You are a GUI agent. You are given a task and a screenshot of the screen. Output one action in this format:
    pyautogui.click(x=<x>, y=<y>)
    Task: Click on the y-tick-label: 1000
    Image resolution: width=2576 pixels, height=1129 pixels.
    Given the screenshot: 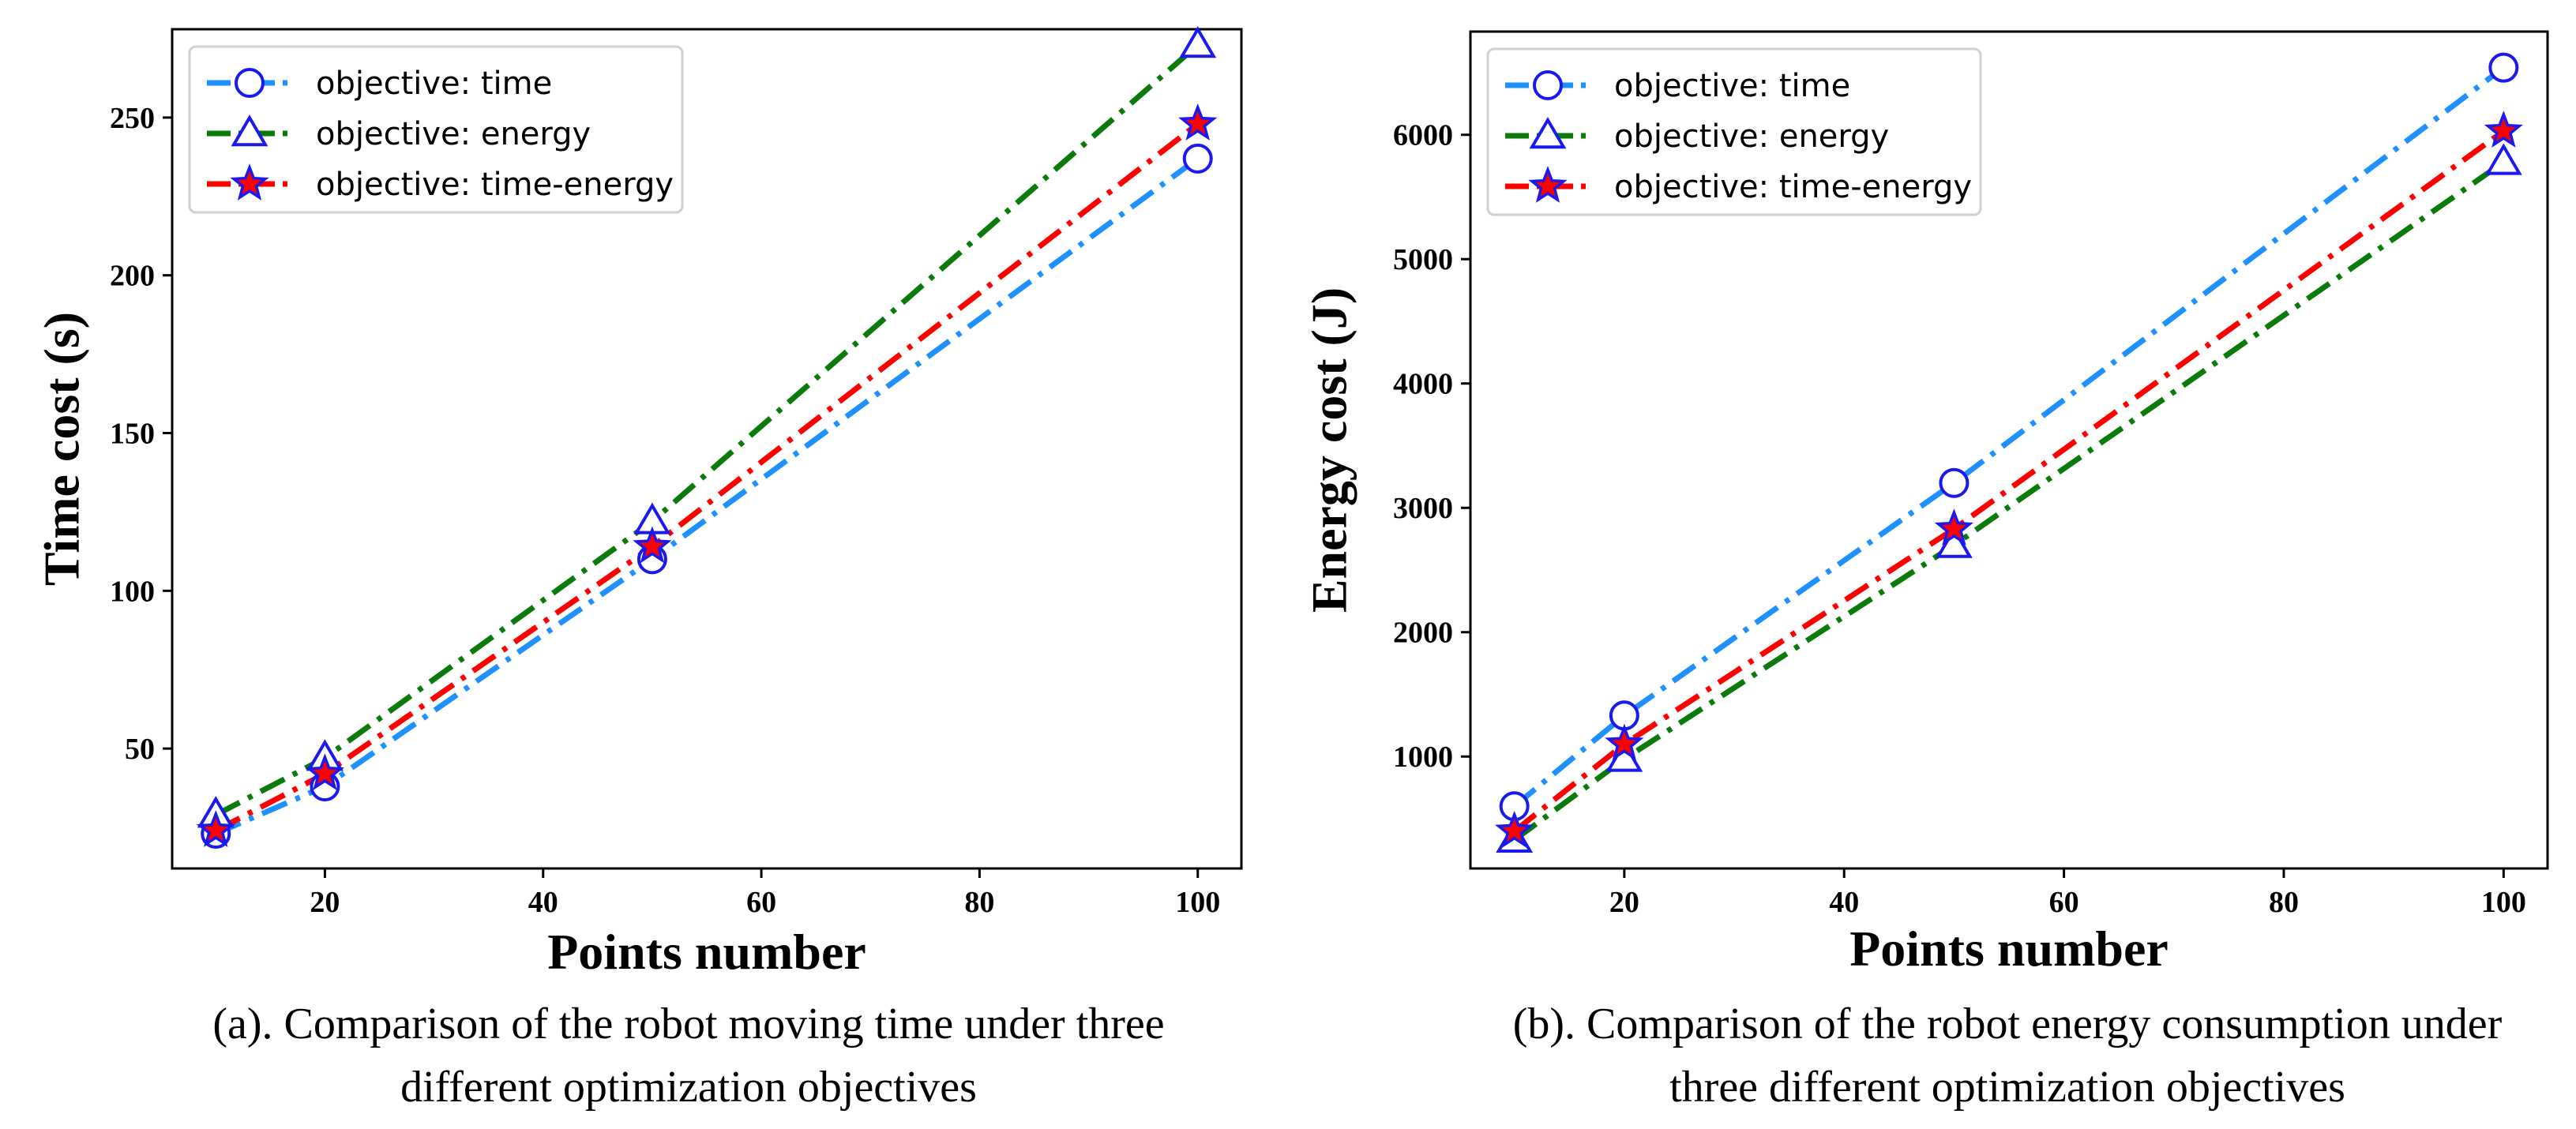 What is the action you would take?
    pyautogui.click(x=1423, y=757)
    